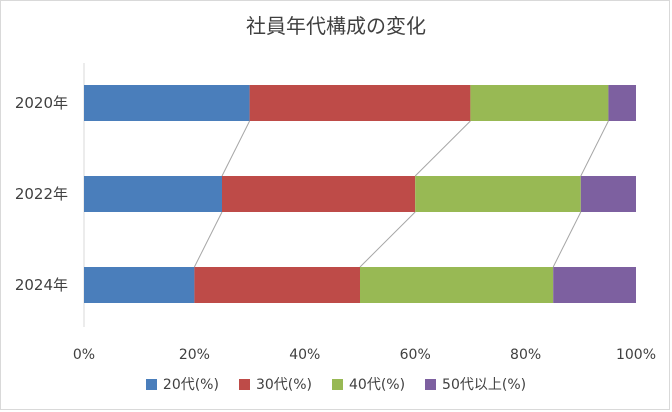  I want to click on legend-label: 50代以上(%), so click(484, 385).